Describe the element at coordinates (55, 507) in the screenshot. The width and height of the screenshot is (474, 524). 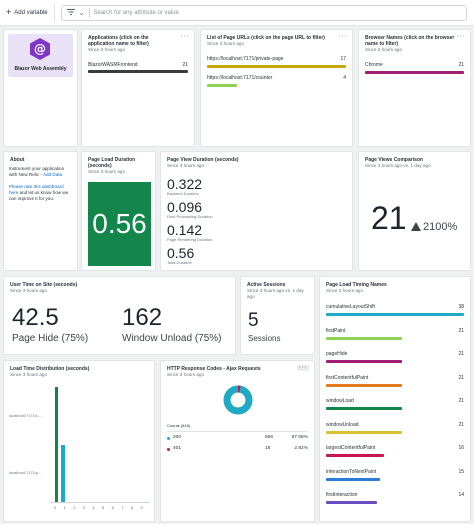
I see `x-tick-label: 0` at that location.